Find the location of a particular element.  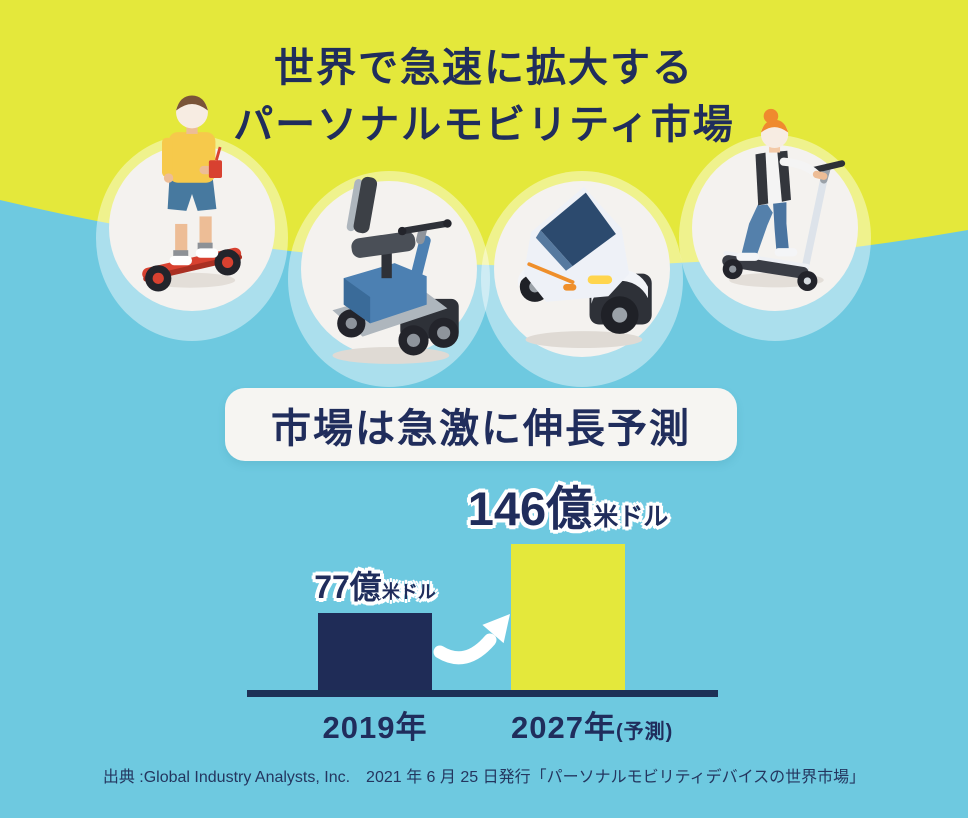

category-label-2019: 2019年 is located at coordinates (375, 724).